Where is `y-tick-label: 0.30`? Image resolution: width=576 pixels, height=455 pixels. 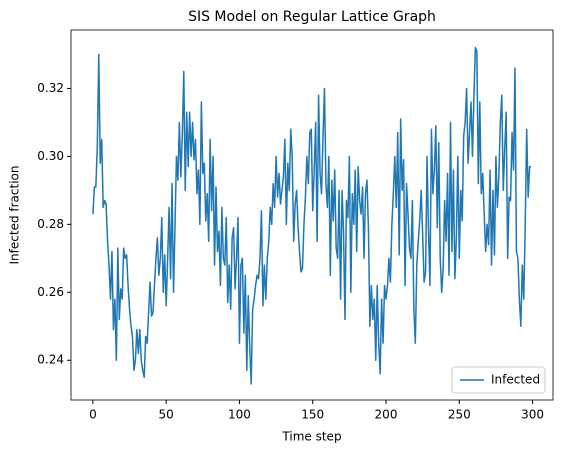 y-tick-label: 0.30 is located at coordinates (50, 156).